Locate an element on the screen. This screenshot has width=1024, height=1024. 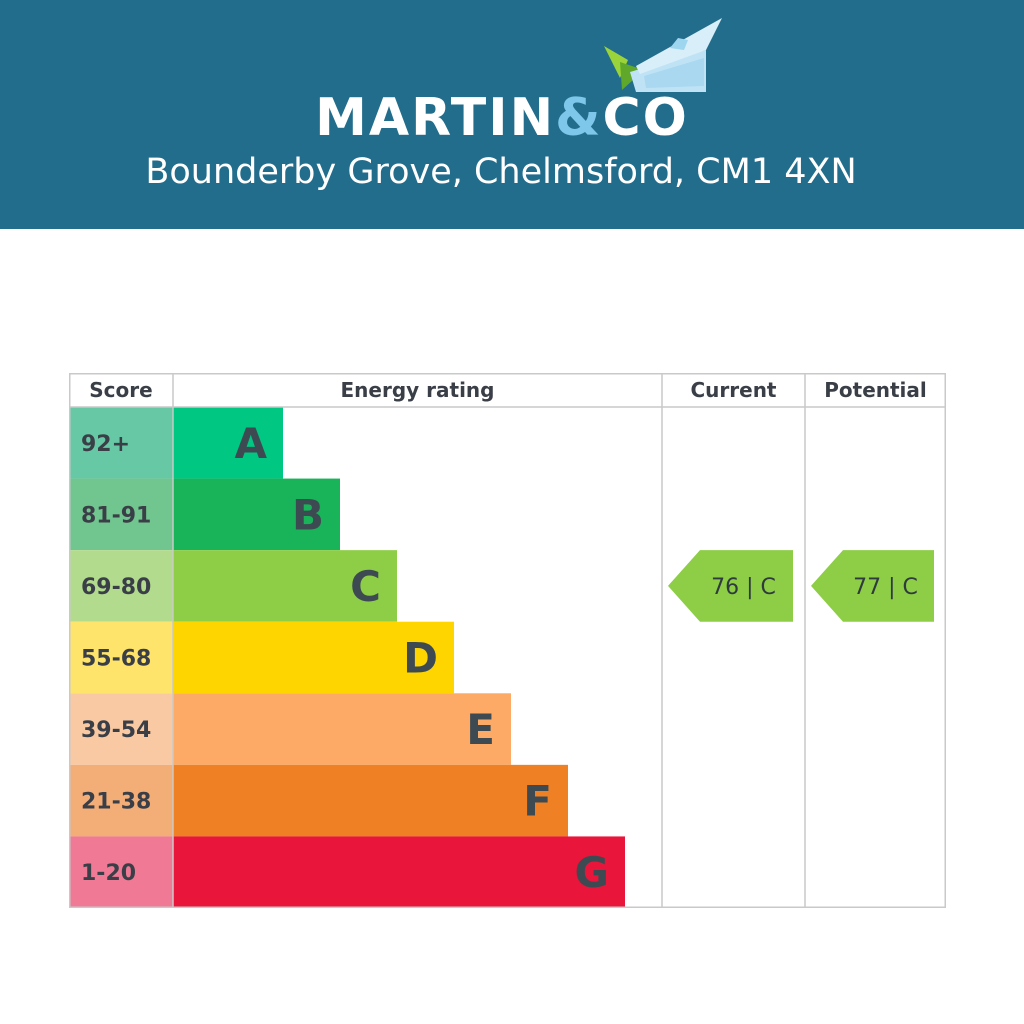
score-range-label: 21-38 is located at coordinates (116, 802).